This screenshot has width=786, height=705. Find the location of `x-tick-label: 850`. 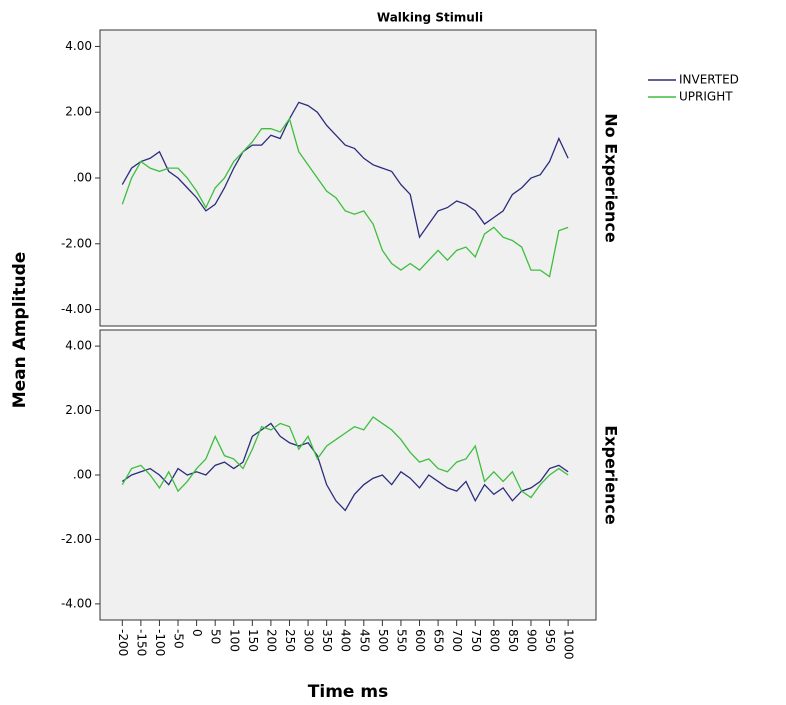

x-tick-label: 850 is located at coordinates (513, 640).